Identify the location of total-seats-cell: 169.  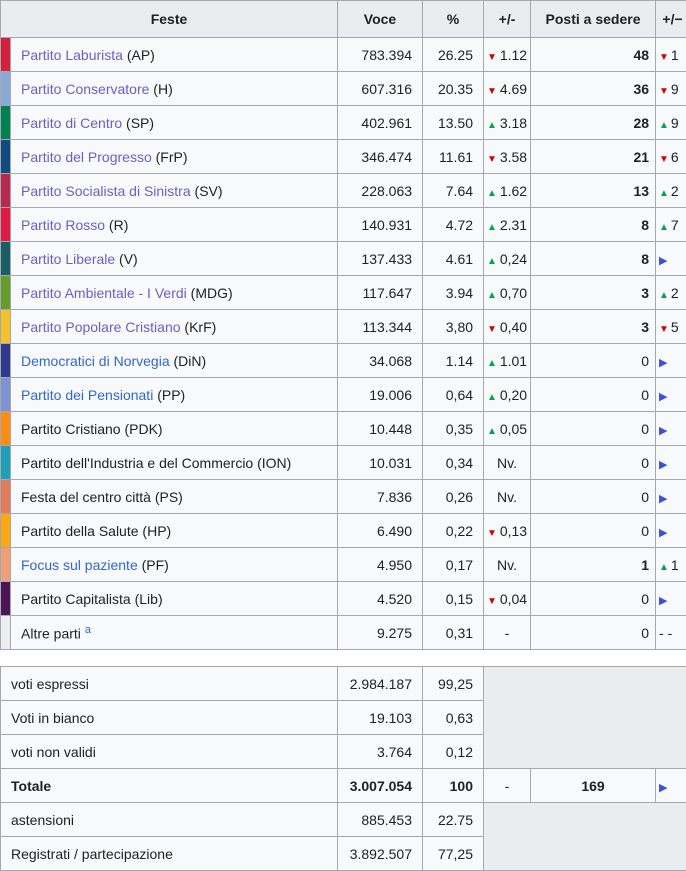
(593, 786).